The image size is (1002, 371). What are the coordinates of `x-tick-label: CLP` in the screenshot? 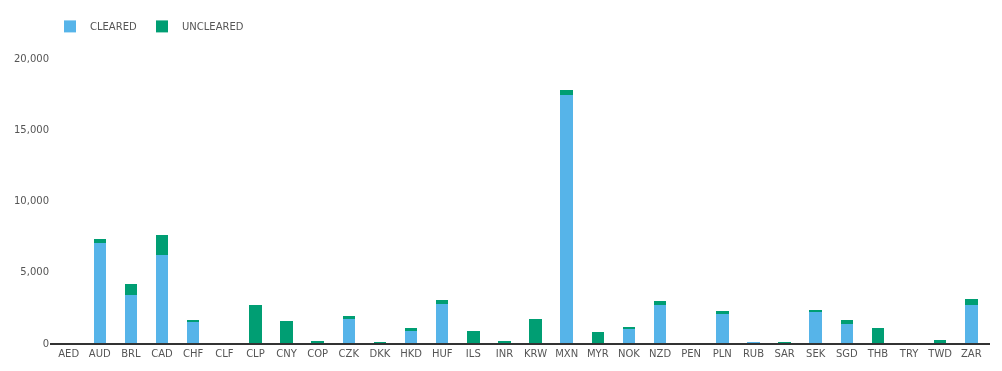 It's located at (255, 353).